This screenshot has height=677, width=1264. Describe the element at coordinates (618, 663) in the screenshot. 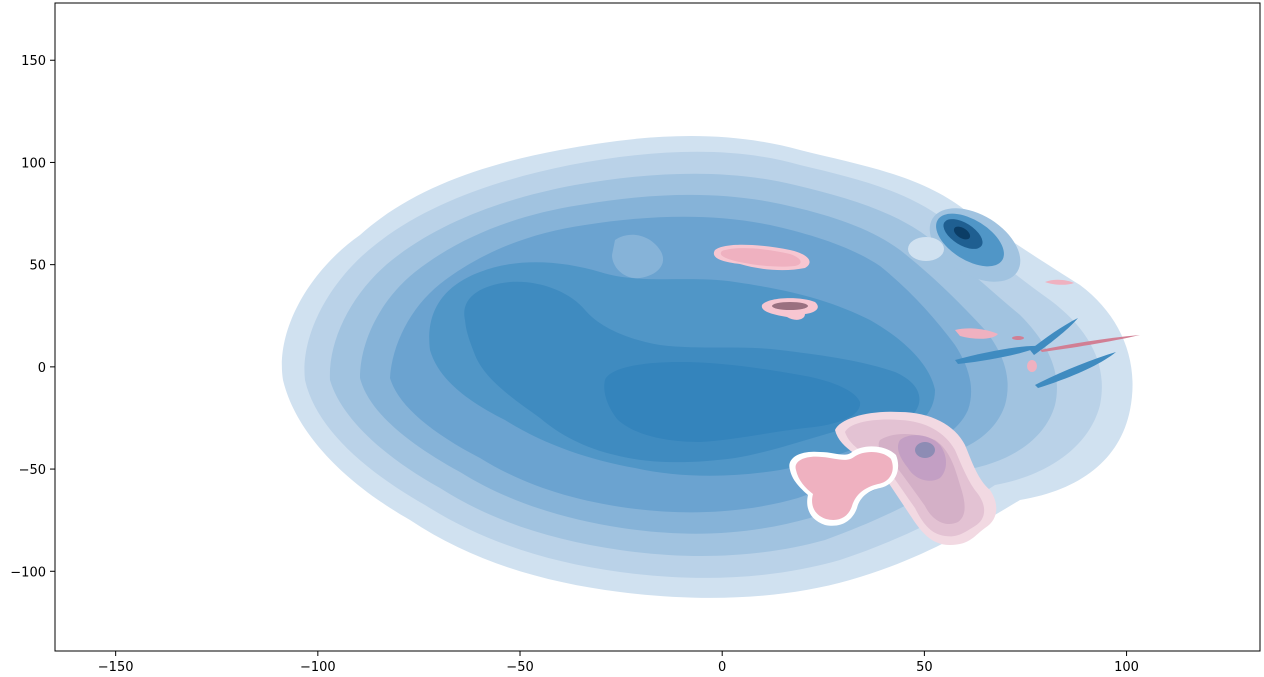

I see `x-axis: −150 −100 −50 0 50 100` at that location.